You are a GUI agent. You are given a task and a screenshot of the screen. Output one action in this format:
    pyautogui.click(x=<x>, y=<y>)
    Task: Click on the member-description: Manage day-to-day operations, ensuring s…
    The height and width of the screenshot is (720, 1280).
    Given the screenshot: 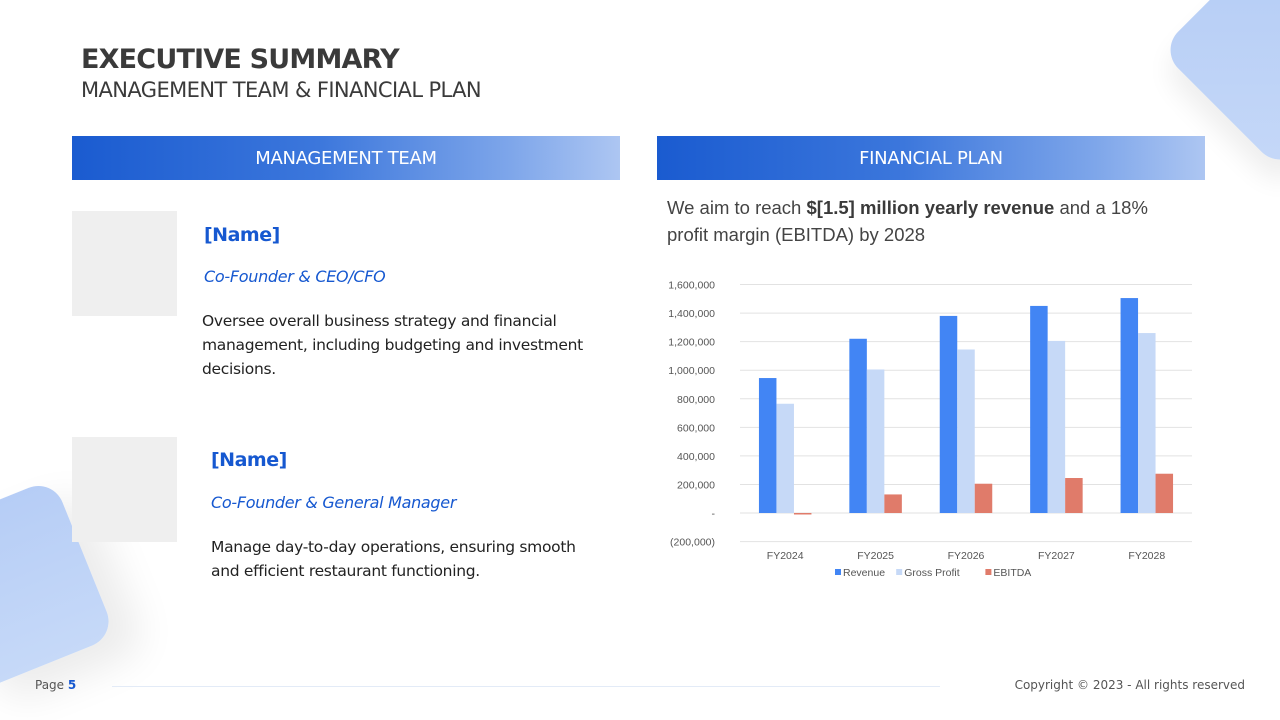 What is the action you would take?
    pyautogui.click(x=393, y=559)
    